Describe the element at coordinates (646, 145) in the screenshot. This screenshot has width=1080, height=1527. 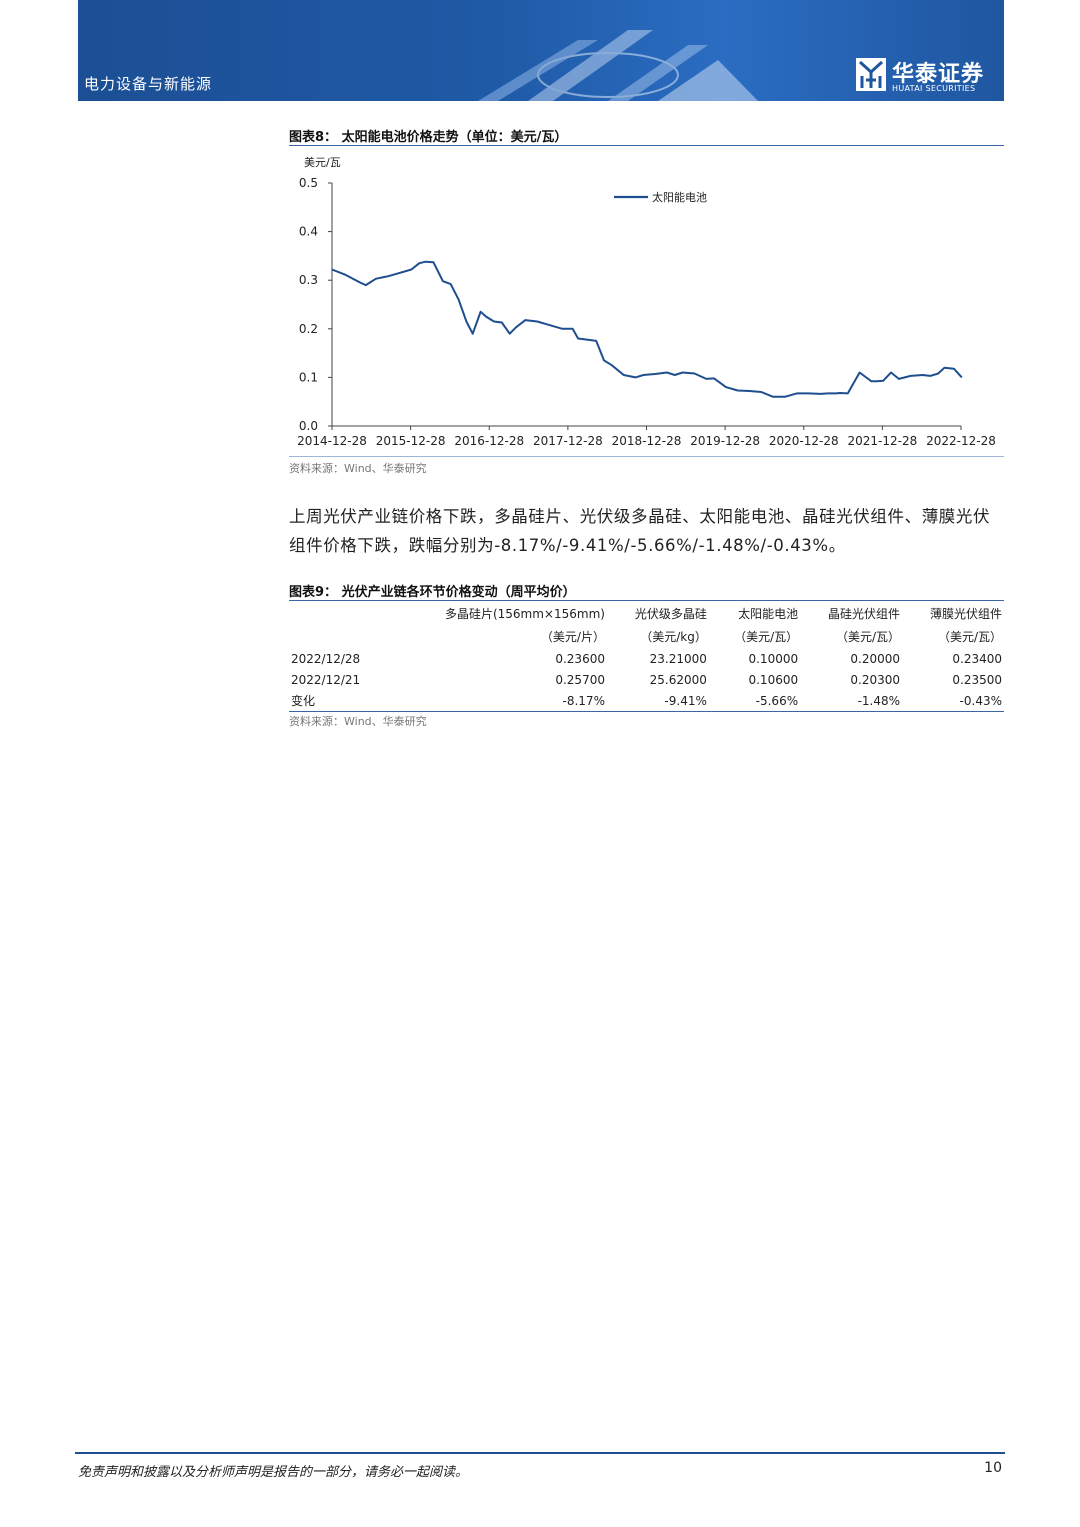
I see `figure8-top-rule` at that location.